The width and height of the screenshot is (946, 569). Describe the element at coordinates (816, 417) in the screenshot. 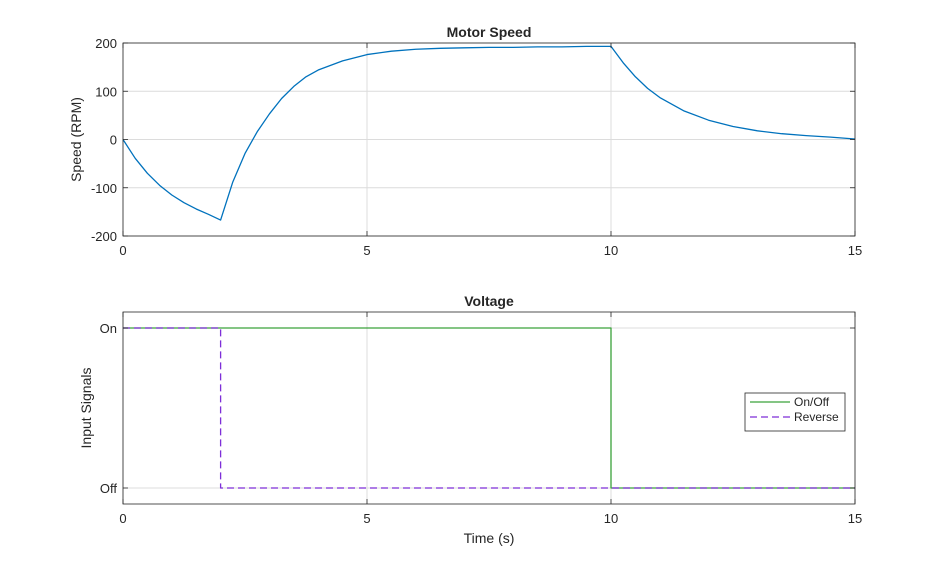

I see `legend-entry-1: Reverse` at that location.